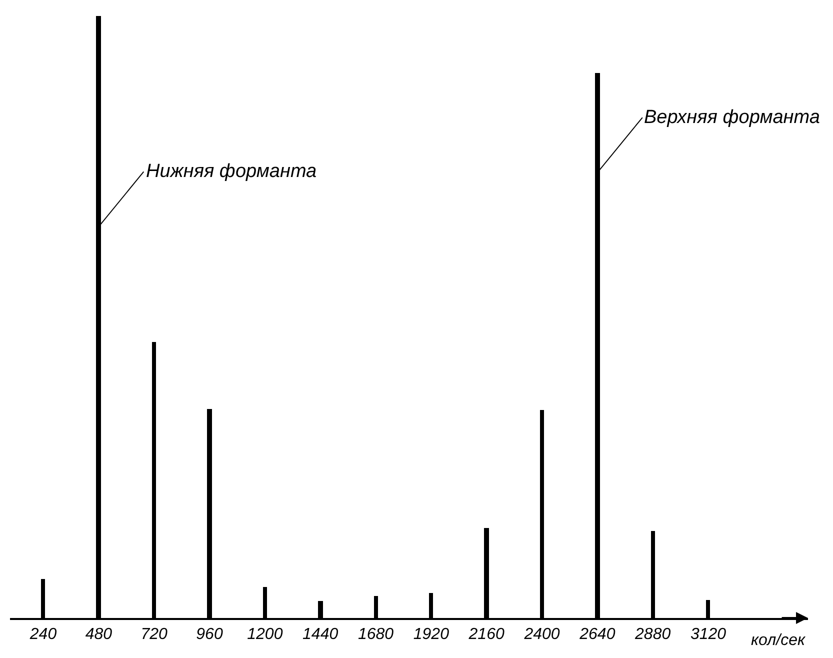 The width and height of the screenshot is (833, 658). What do you see at coordinates (708, 635) in the screenshot?
I see `x-tick-label: 3120` at bounding box center [708, 635].